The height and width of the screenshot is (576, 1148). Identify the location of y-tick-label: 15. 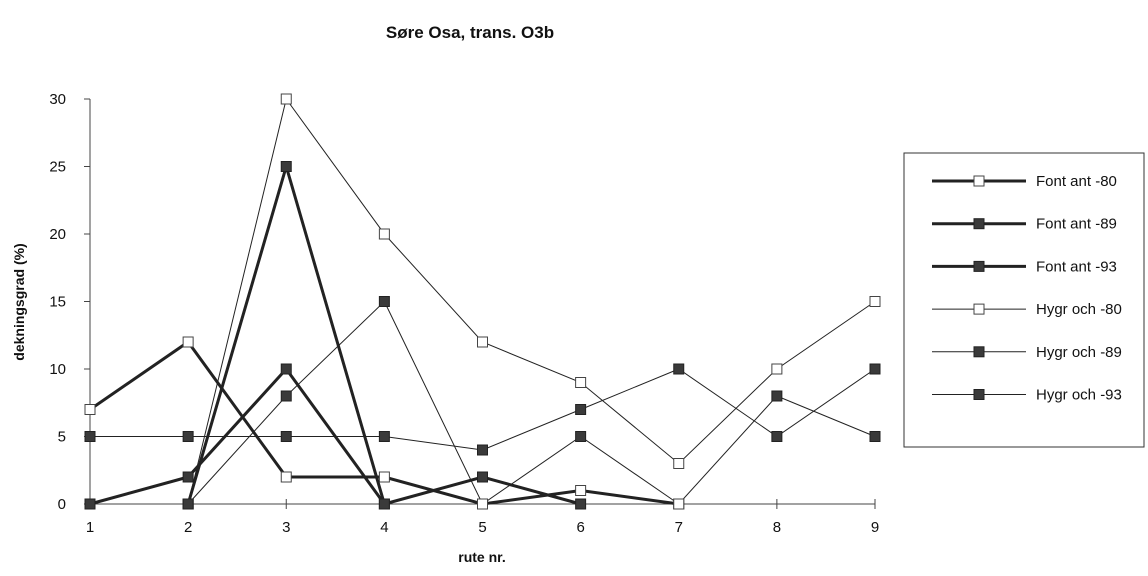
(57, 302).